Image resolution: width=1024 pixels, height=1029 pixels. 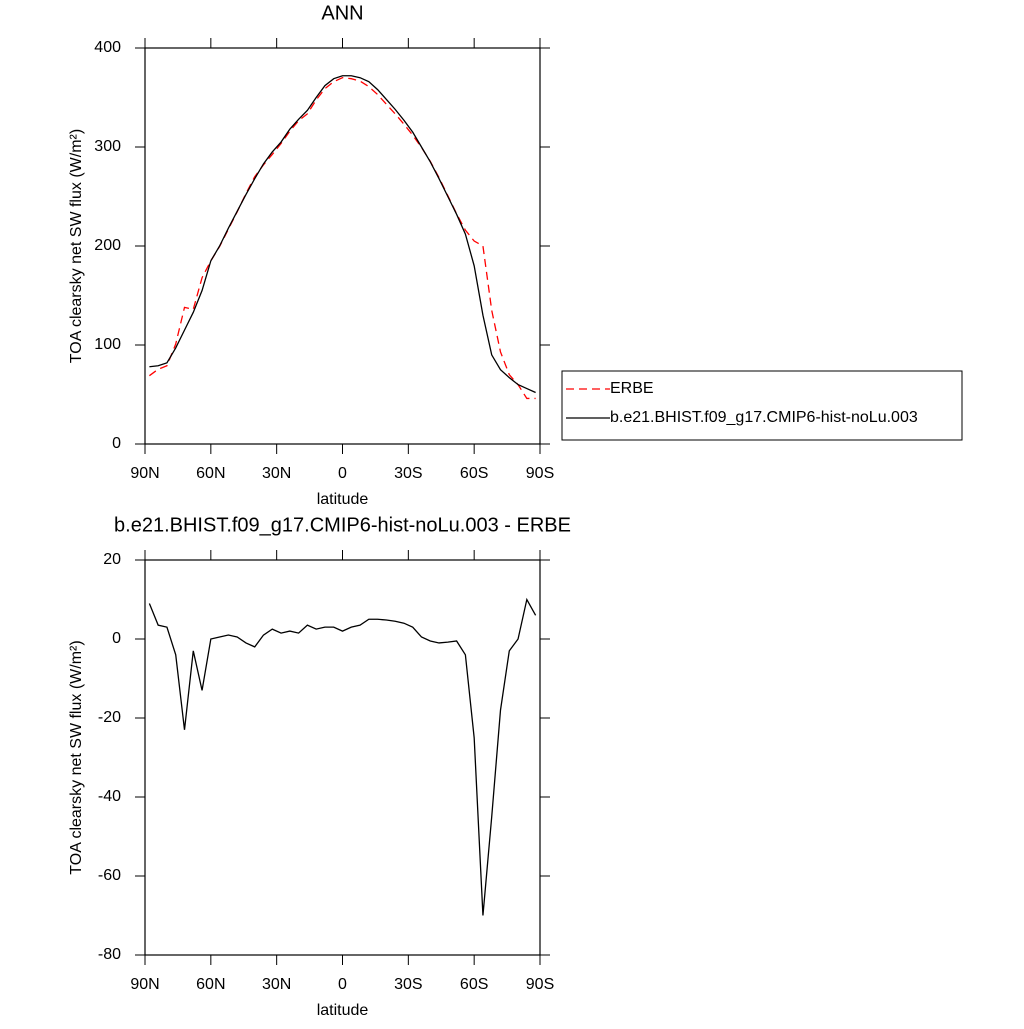 I want to click on y-tick-label: -80, so click(x=109, y=954).